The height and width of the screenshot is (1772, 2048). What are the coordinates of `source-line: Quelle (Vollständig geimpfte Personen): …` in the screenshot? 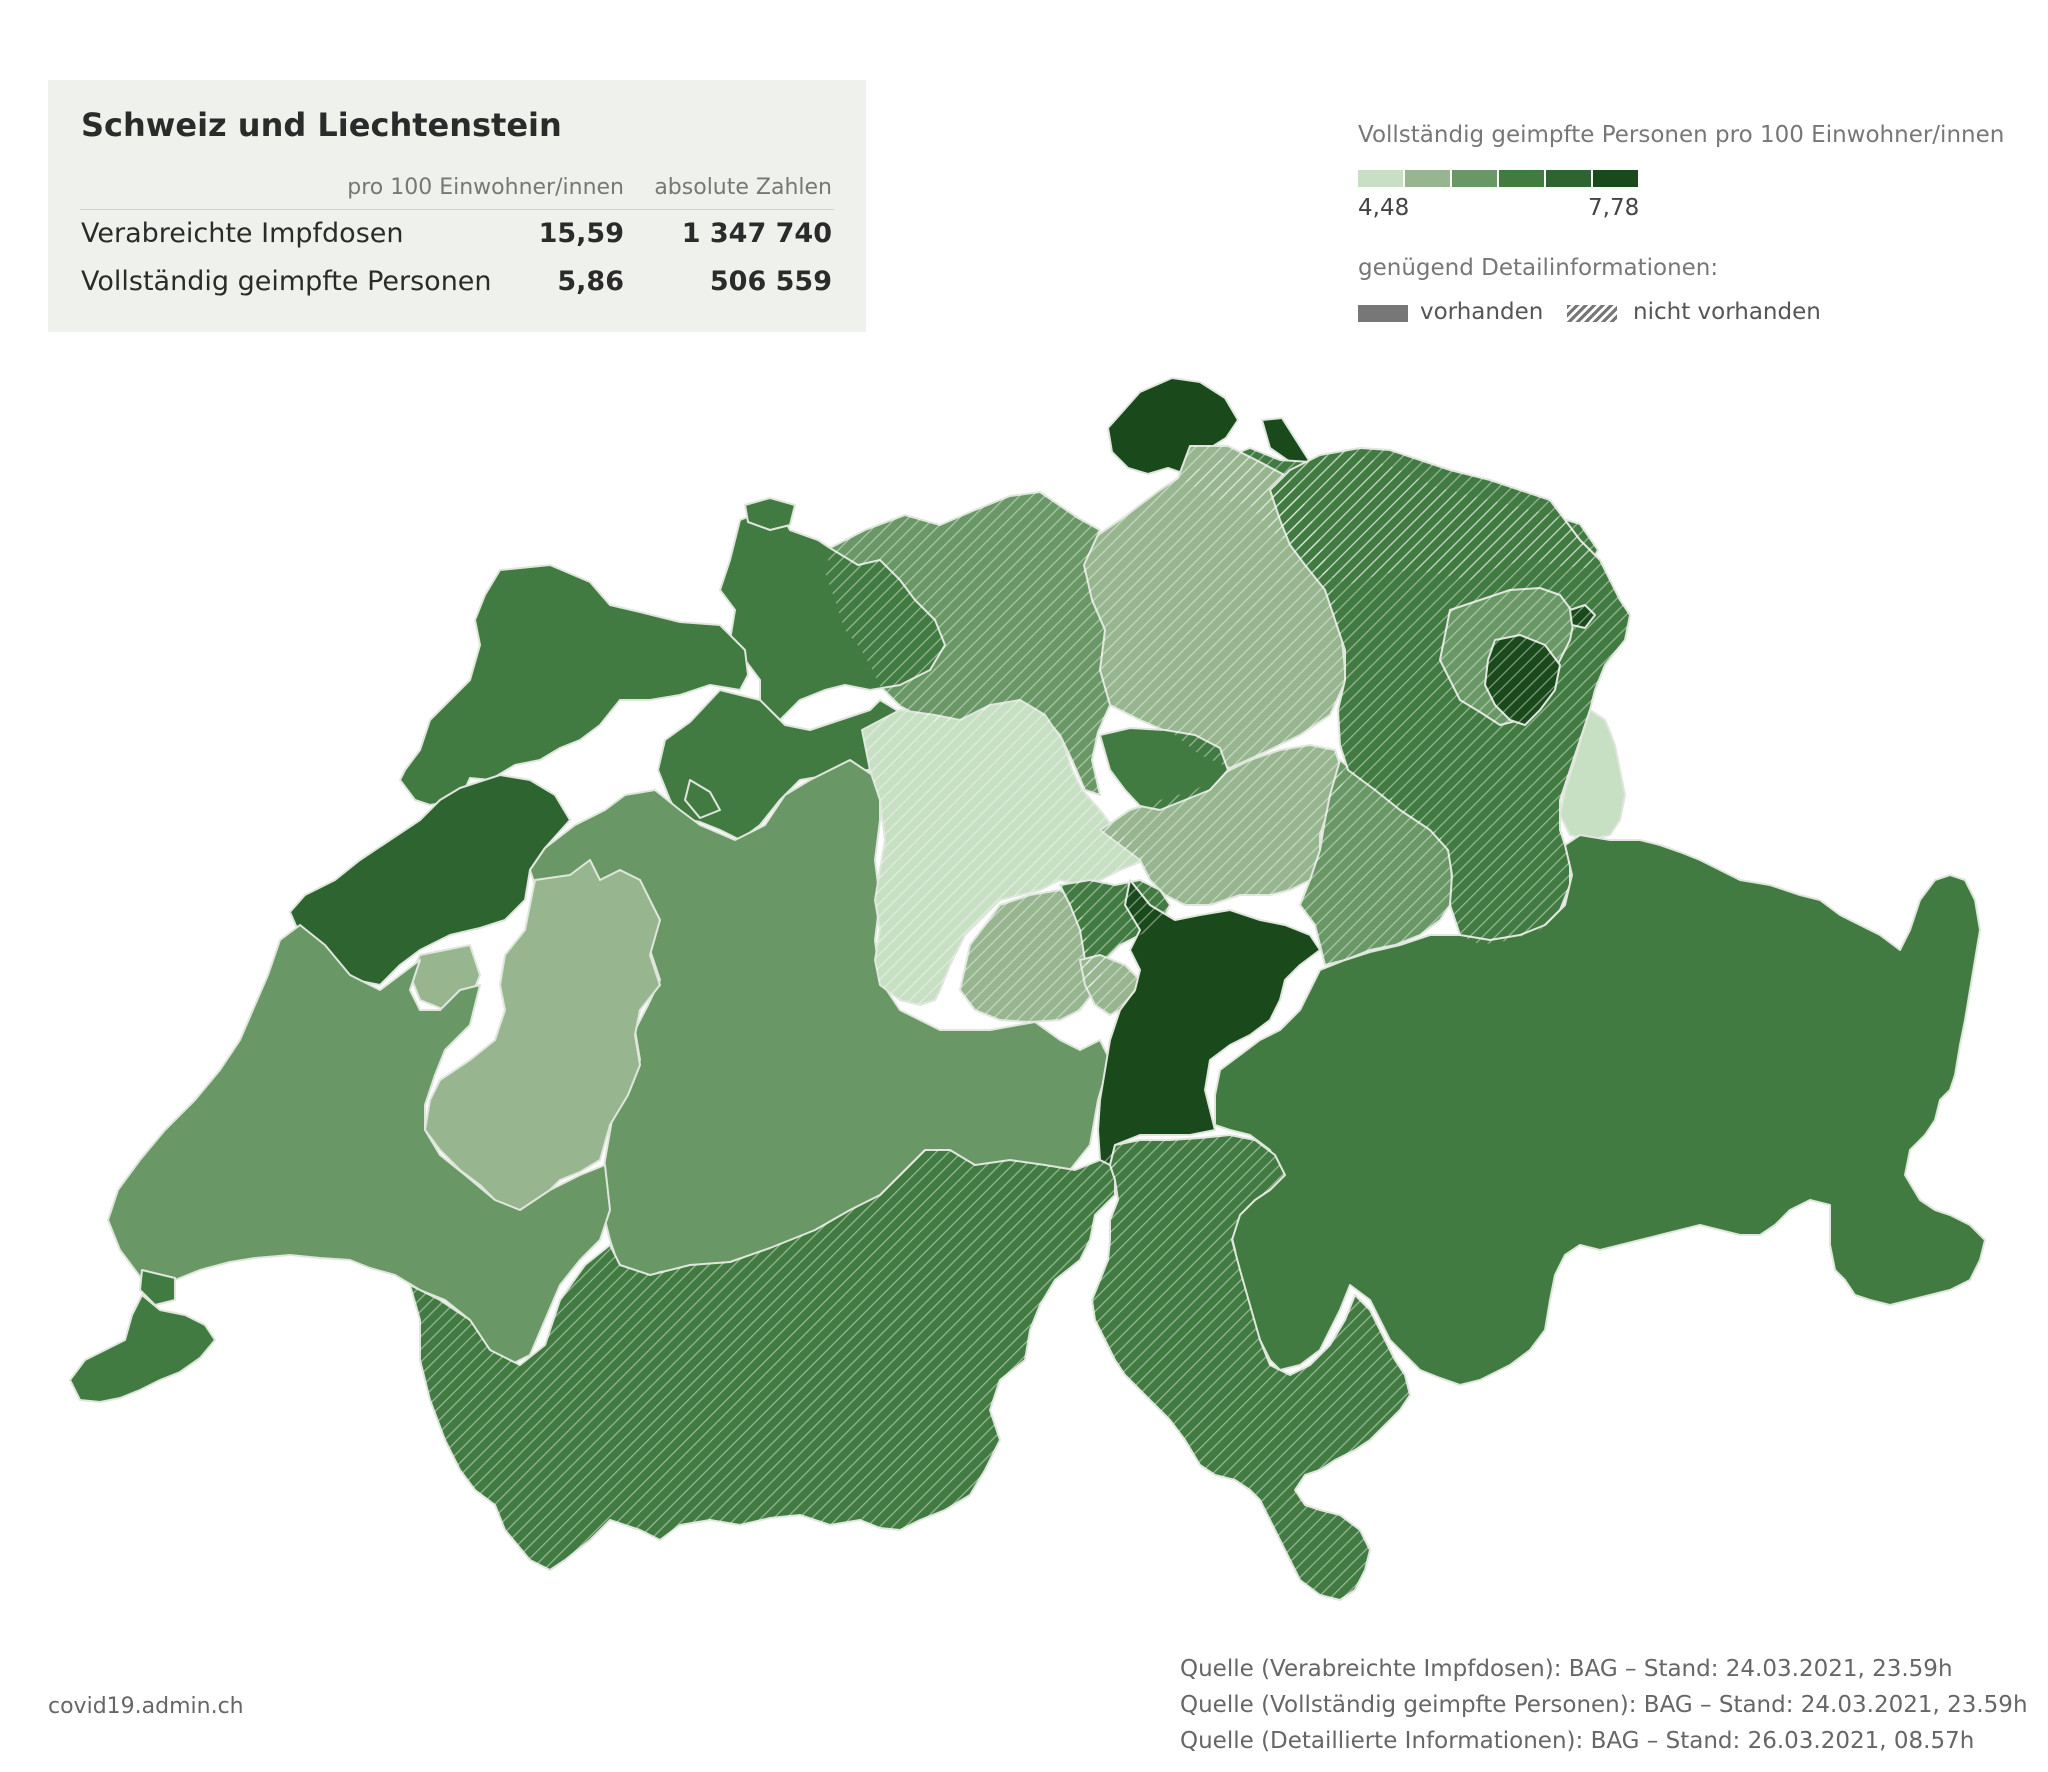 It's located at (1604, 1705).